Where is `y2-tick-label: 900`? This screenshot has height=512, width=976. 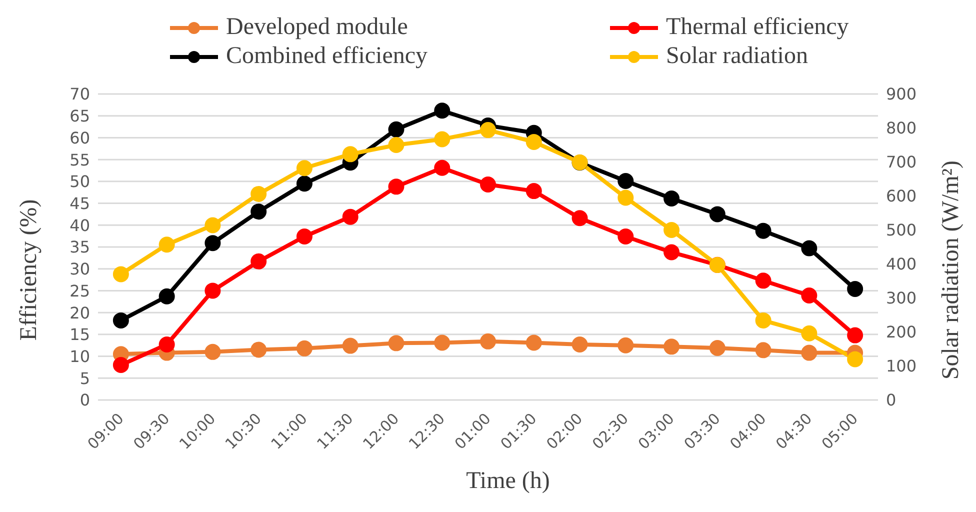
y2-tick-label: 900 is located at coordinates (901, 94).